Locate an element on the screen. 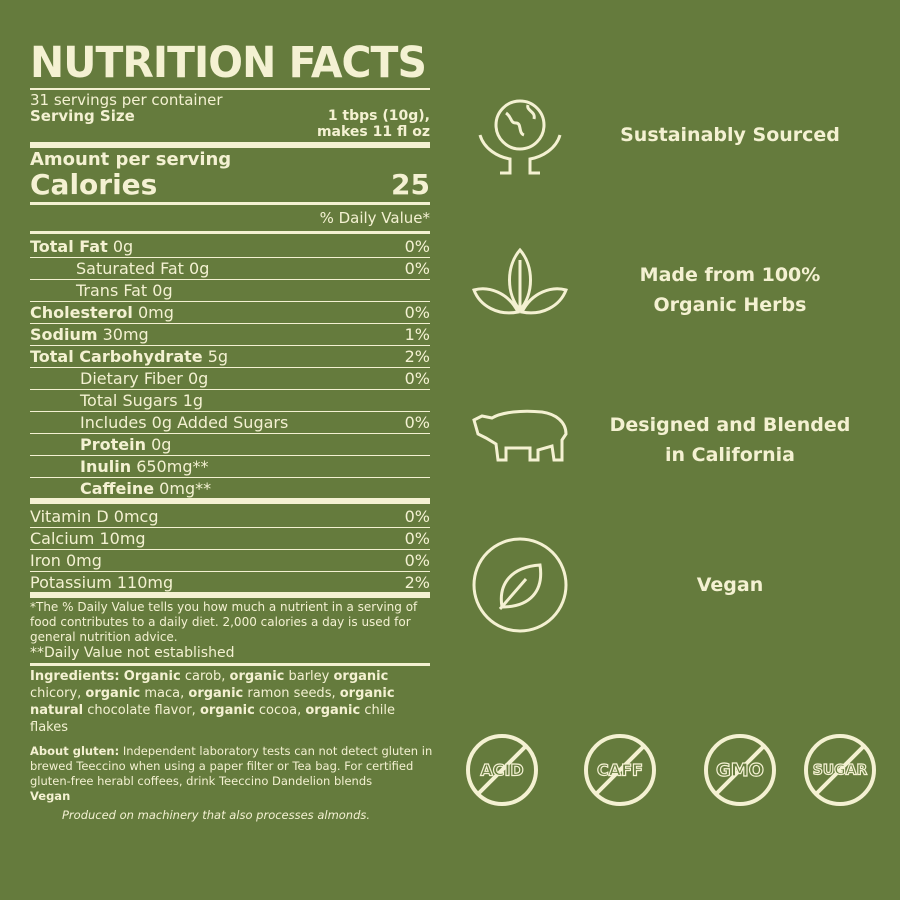  nutrient-name: Total Fat 0g is located at coordinates (82, 246).